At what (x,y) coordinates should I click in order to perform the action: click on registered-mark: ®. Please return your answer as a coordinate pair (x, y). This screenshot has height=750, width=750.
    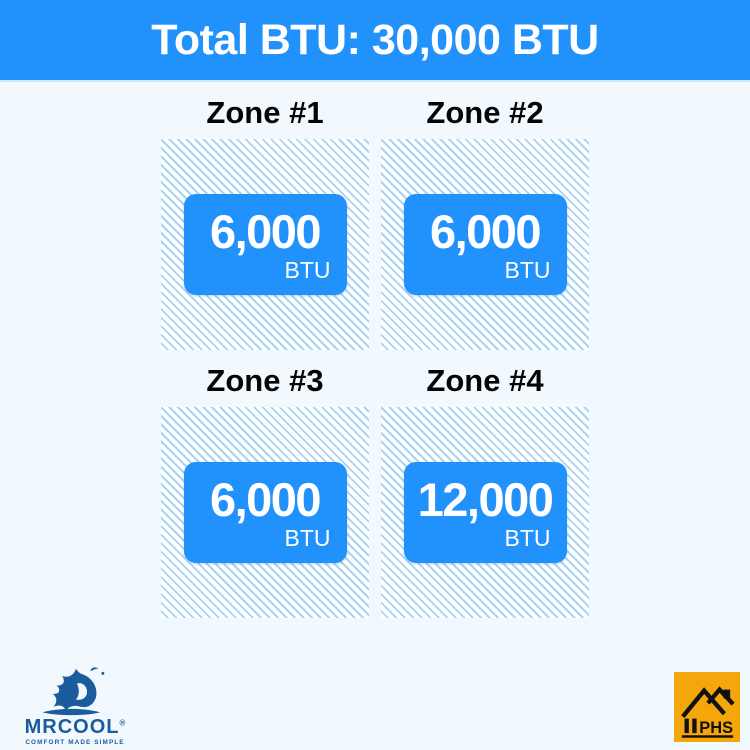
    Looking at the image, I should click on (122, 723).